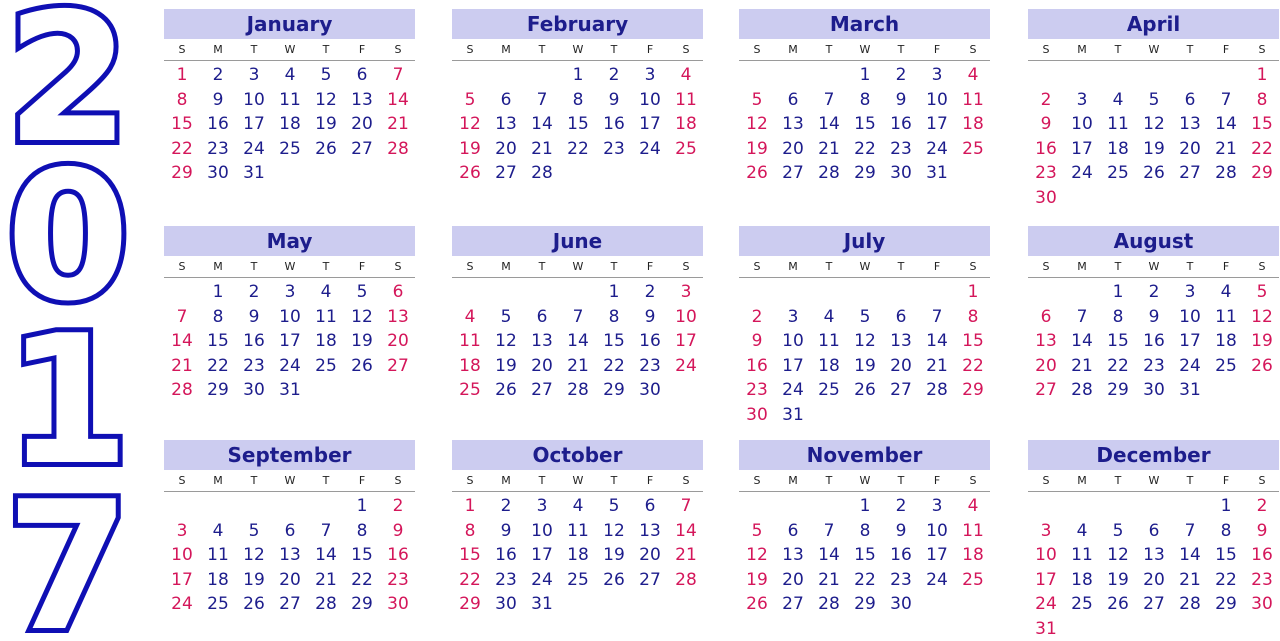 Image resolution: width=1280 pixels, height=641 pixels. What do you see at coordinates (290, 292) in the screenshot?
I see `day-cell: 3` at bounding box center [290, 292].